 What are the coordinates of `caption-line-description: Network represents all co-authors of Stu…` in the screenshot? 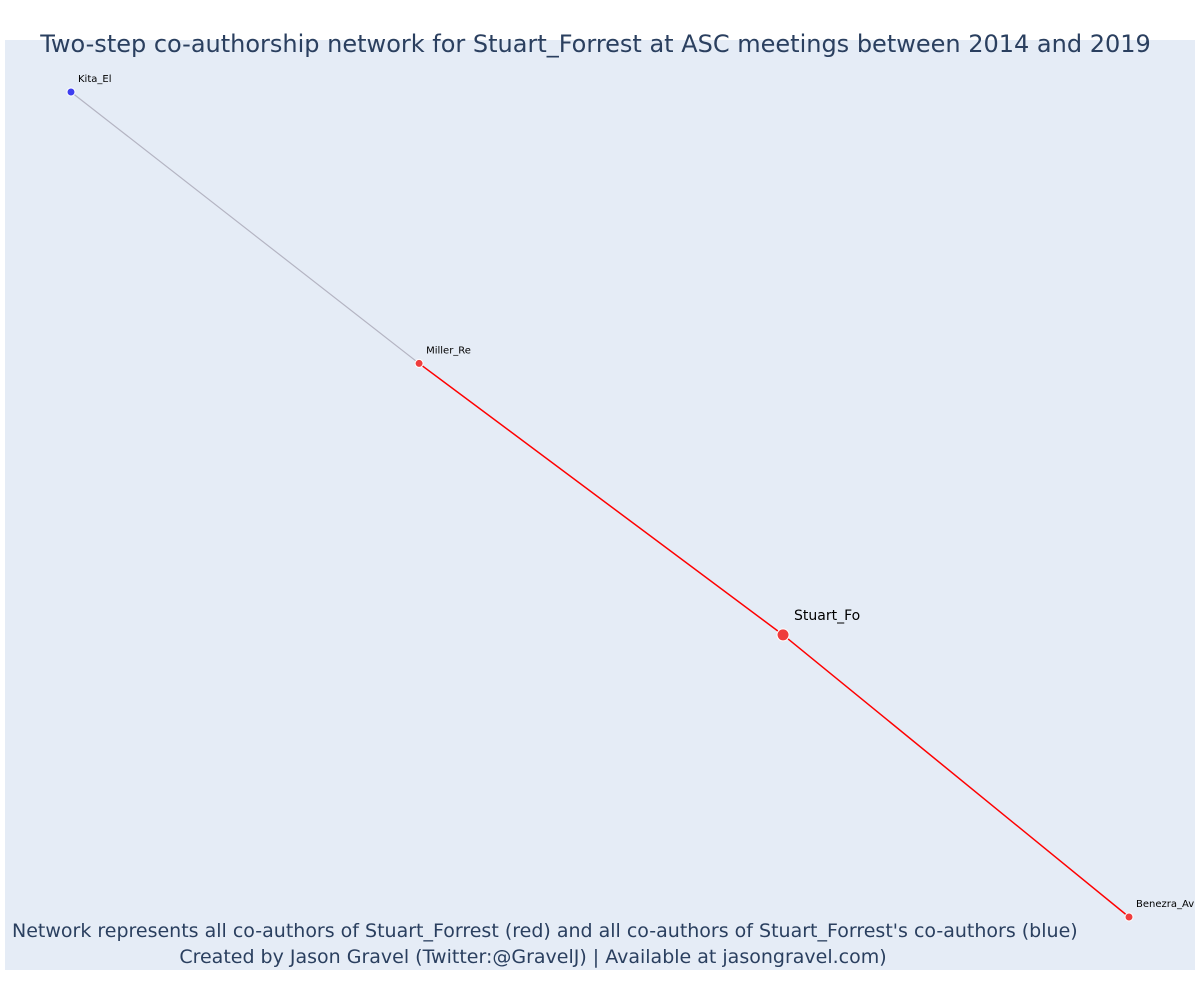 It's located at (545, 931).